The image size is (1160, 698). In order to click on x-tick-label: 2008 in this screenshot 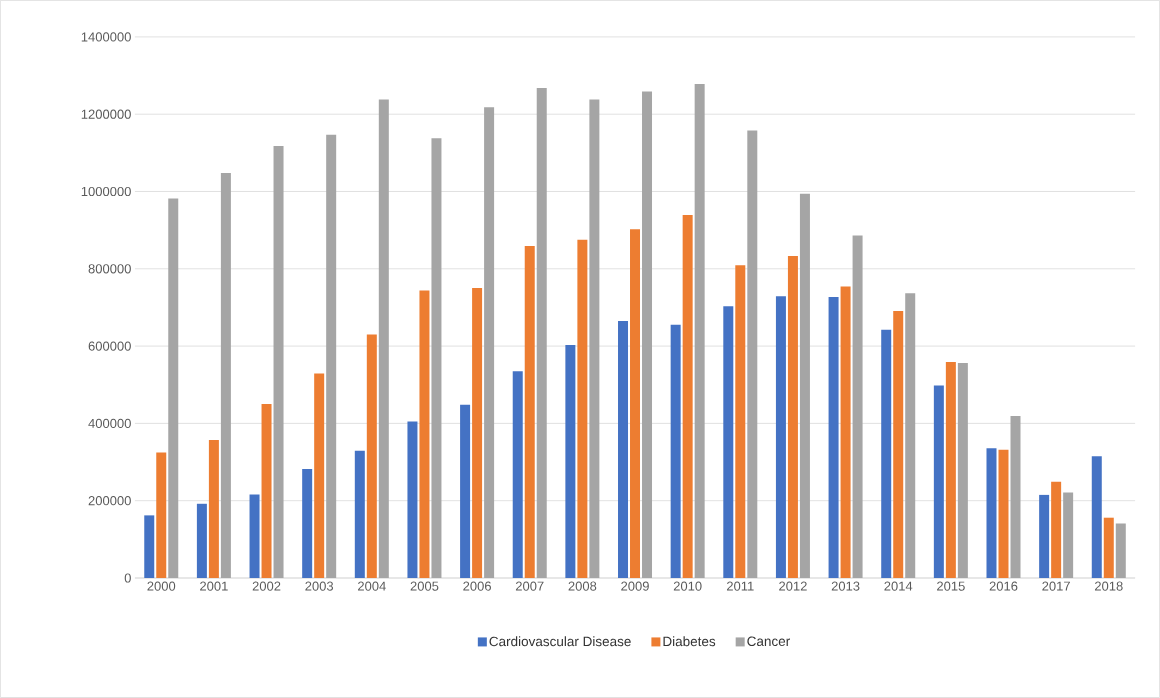, I will do `click(582, 586)`.